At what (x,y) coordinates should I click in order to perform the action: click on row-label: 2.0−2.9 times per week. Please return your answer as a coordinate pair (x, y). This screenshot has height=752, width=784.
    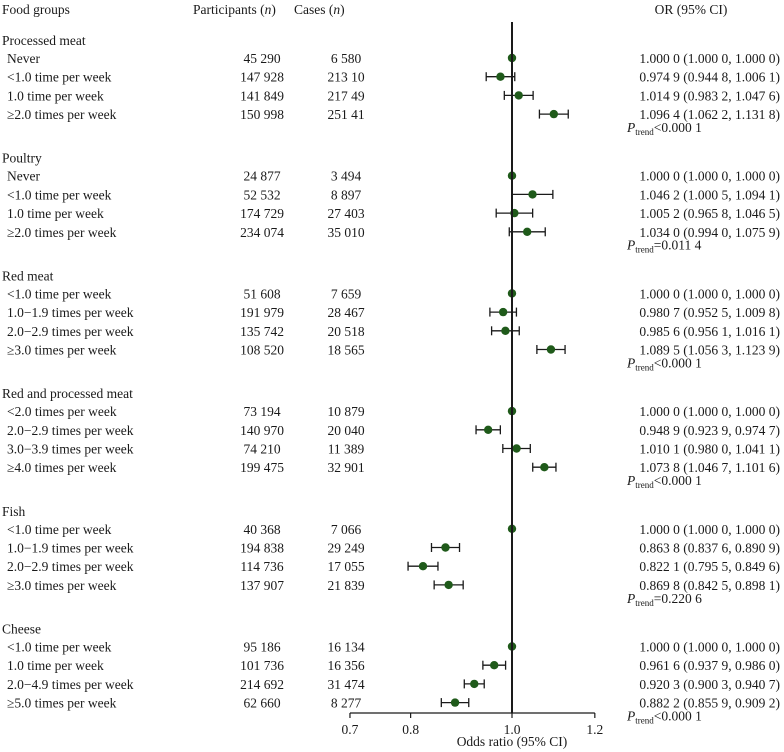
    Looking at the image, I should click on (70, 331).